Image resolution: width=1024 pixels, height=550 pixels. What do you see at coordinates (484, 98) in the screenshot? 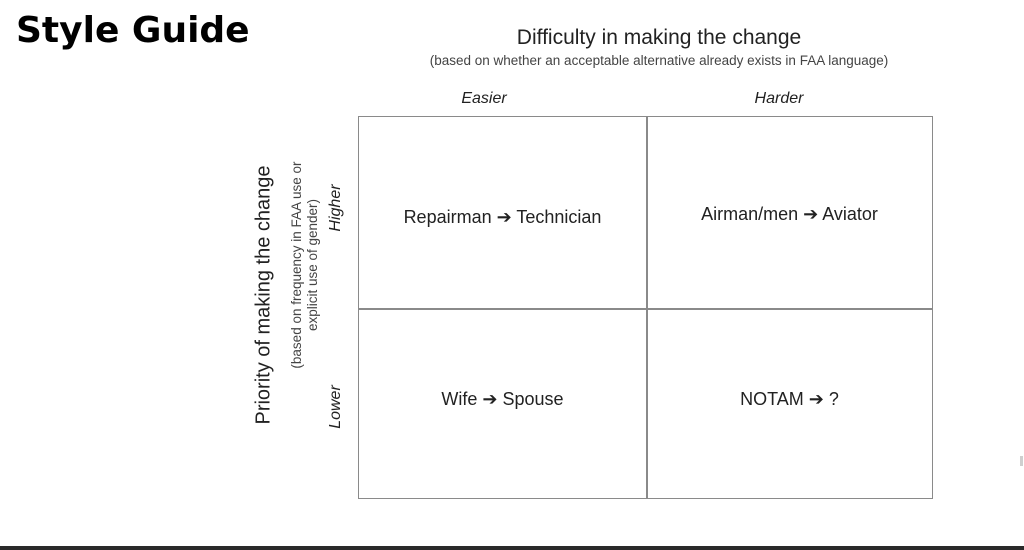
I see `column-label-easier: Easier` at bounding box center [484, 98].